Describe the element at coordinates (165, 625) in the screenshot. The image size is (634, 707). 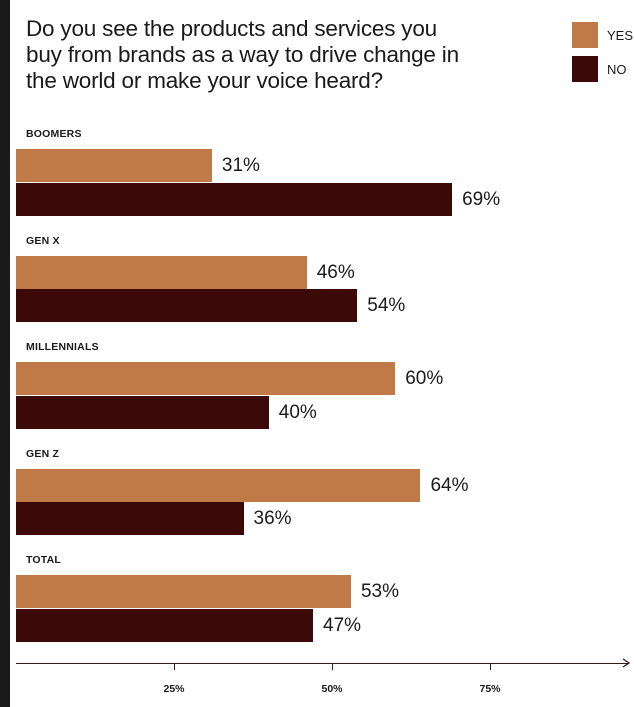
I see `bar-total-no` at that location.